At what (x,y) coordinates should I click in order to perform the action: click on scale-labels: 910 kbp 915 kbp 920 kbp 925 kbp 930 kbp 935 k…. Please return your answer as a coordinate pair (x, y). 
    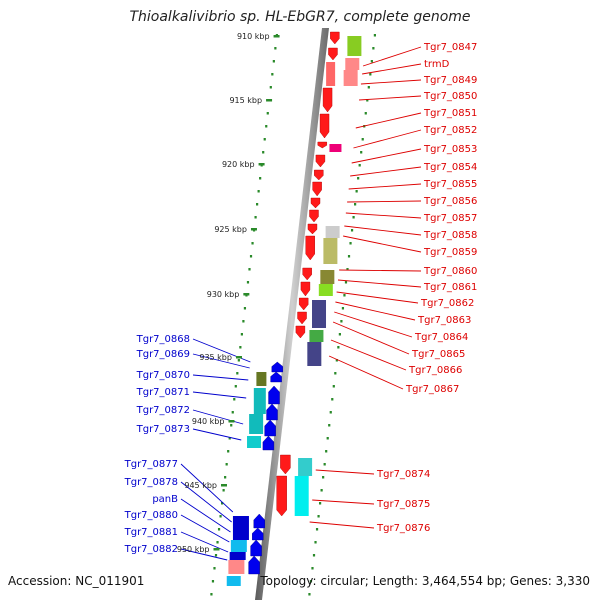
    Looking at the image, I should click on (228, 293).